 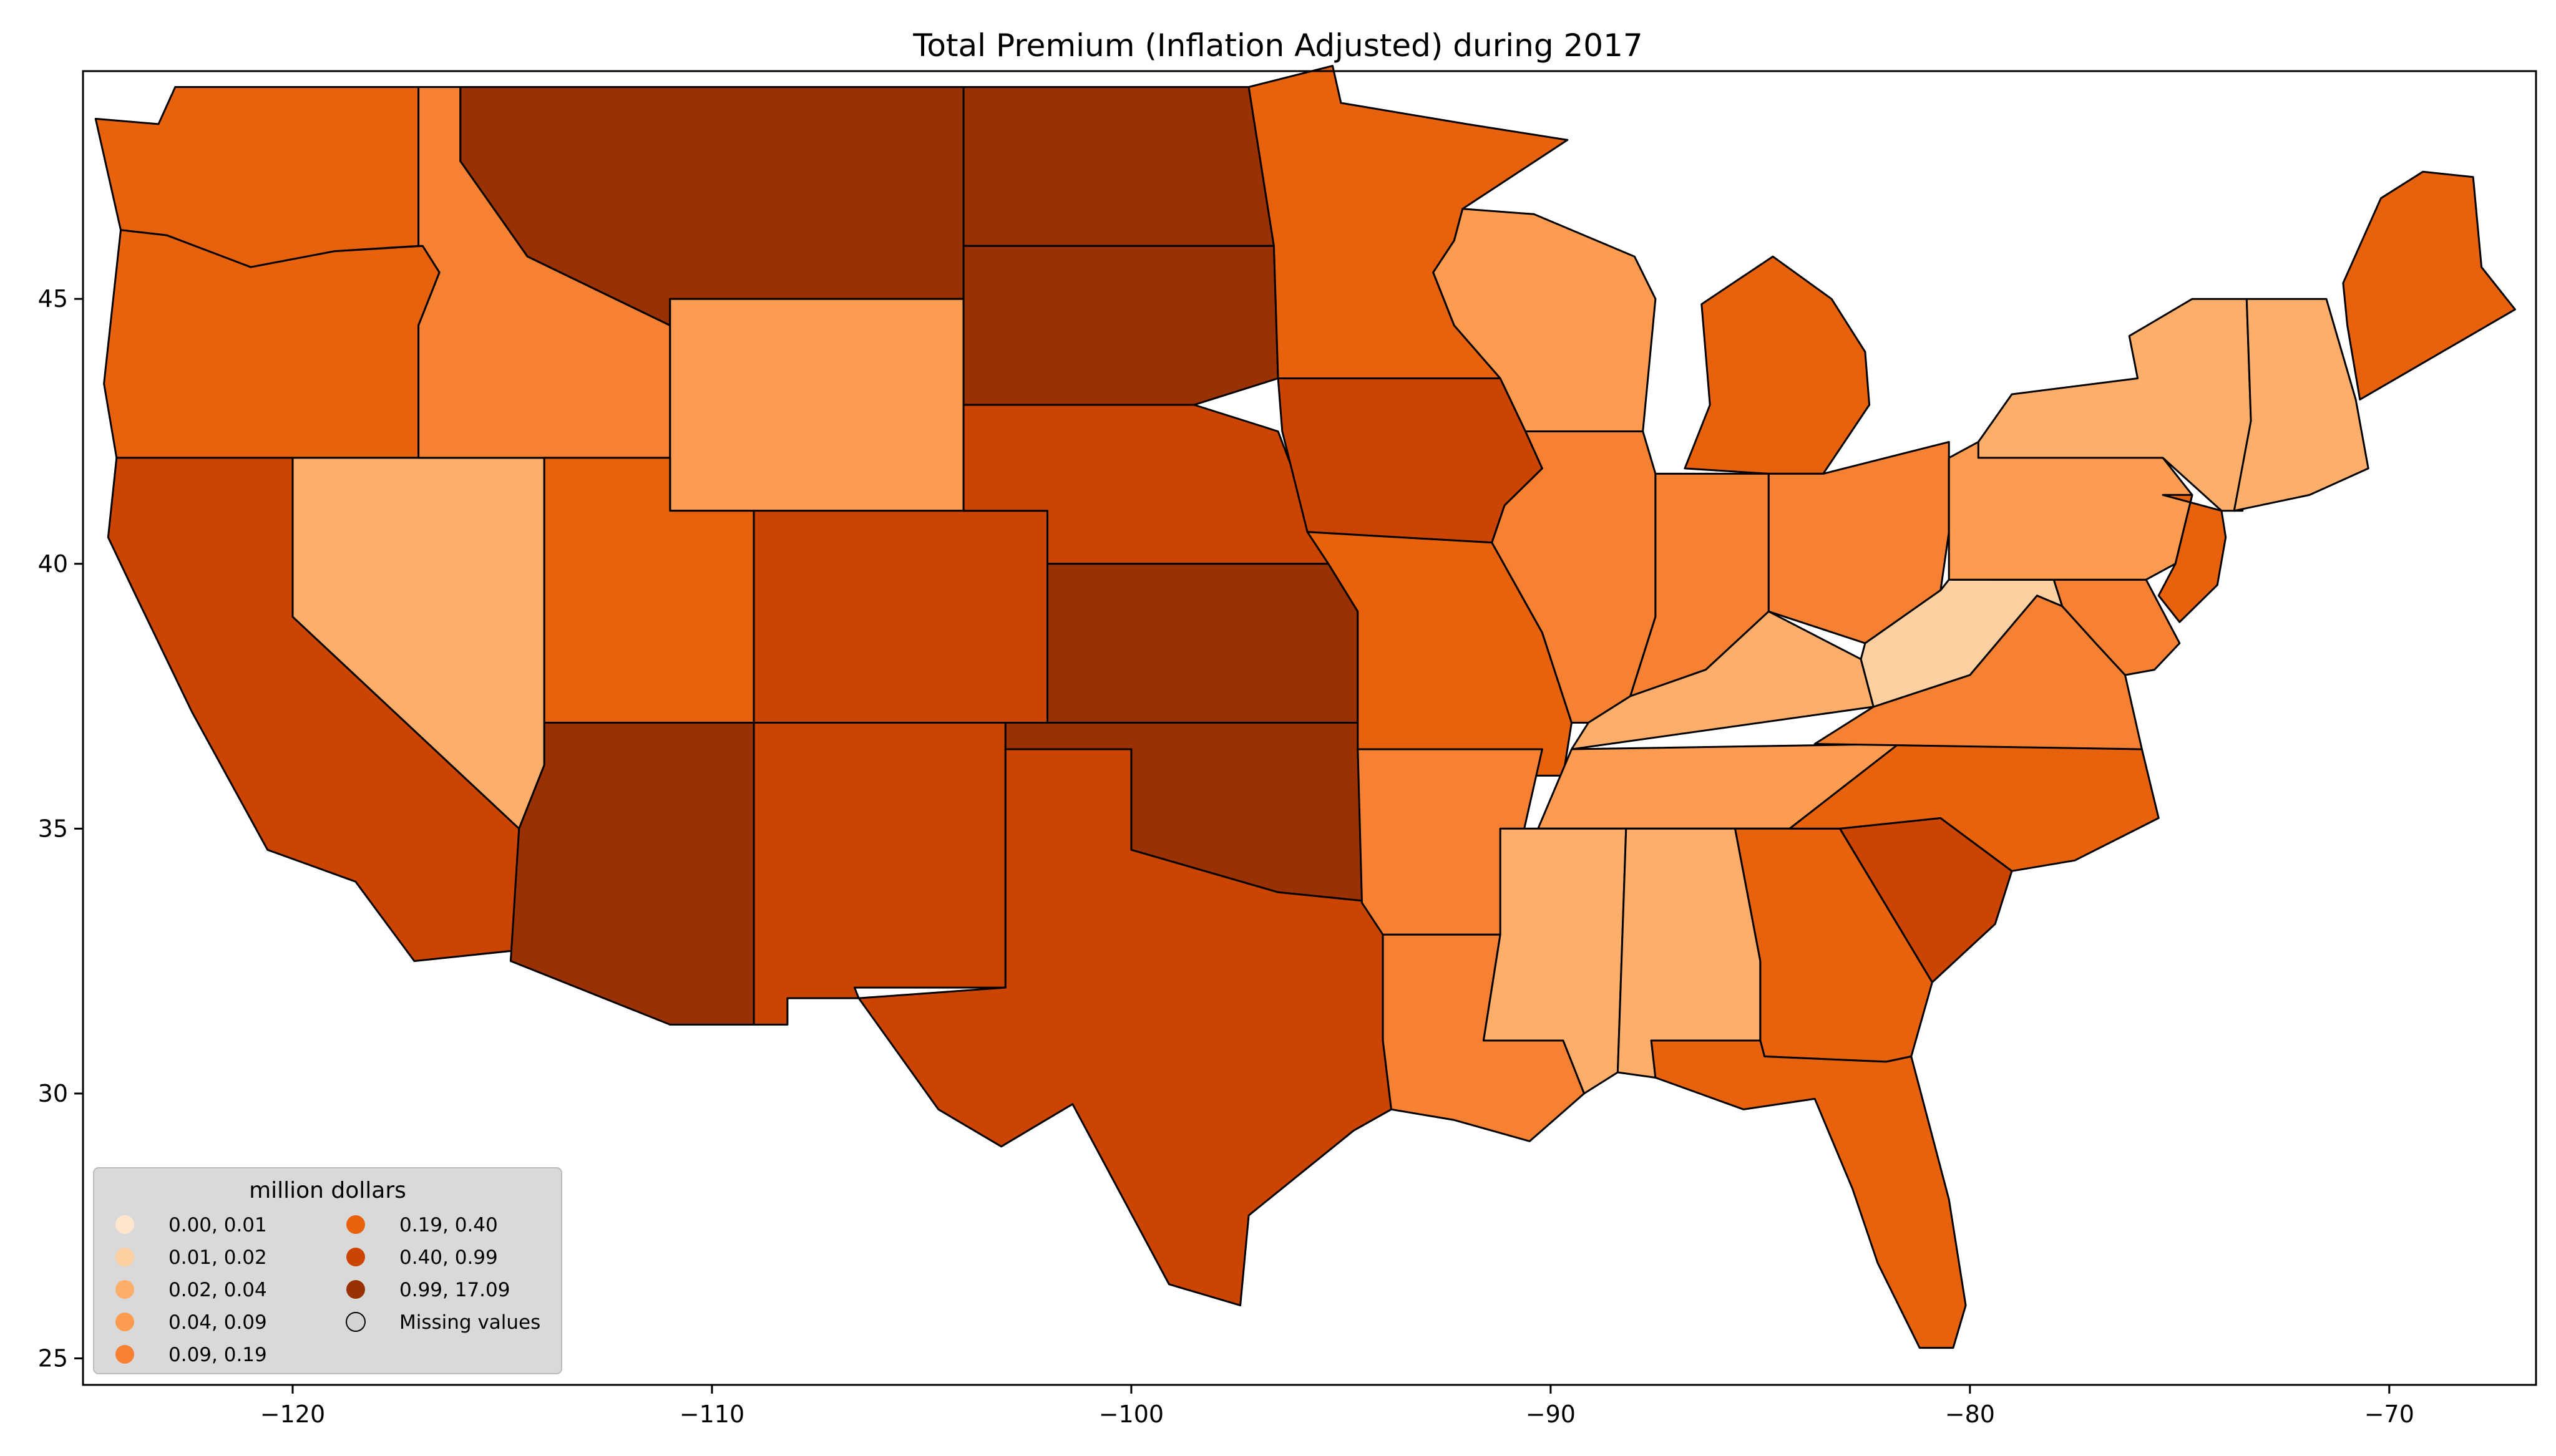 What do you see at coordinates (2070, 510) in the screenshot?
I see `region-pennsylvania` at bounding box center [2070, 510].